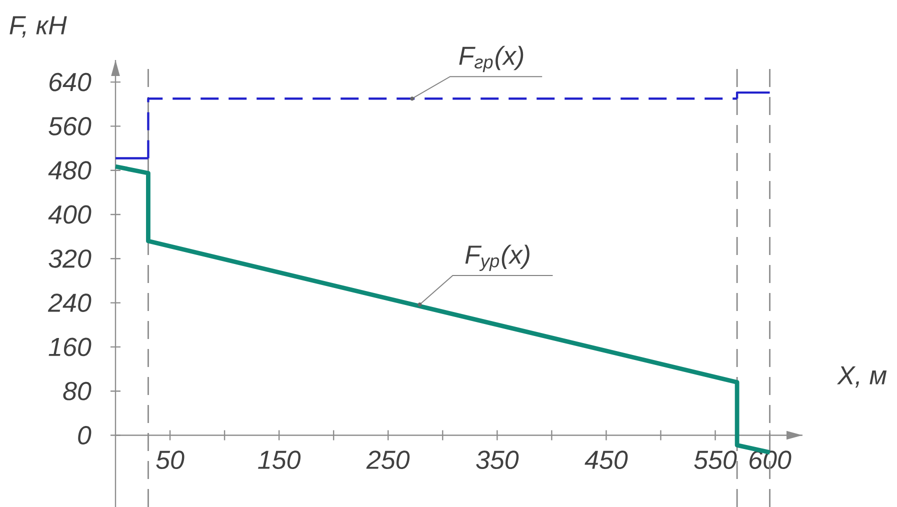  I want to click on y-tick-label: 160, so click(70, 347).